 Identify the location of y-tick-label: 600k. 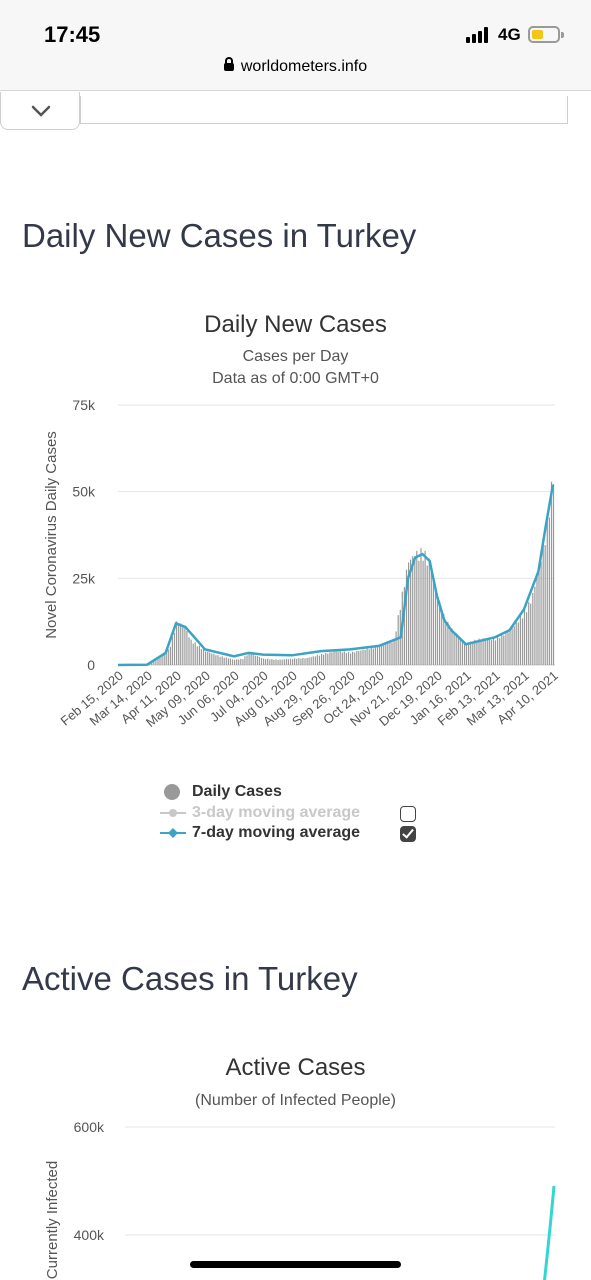
(89, 1127).